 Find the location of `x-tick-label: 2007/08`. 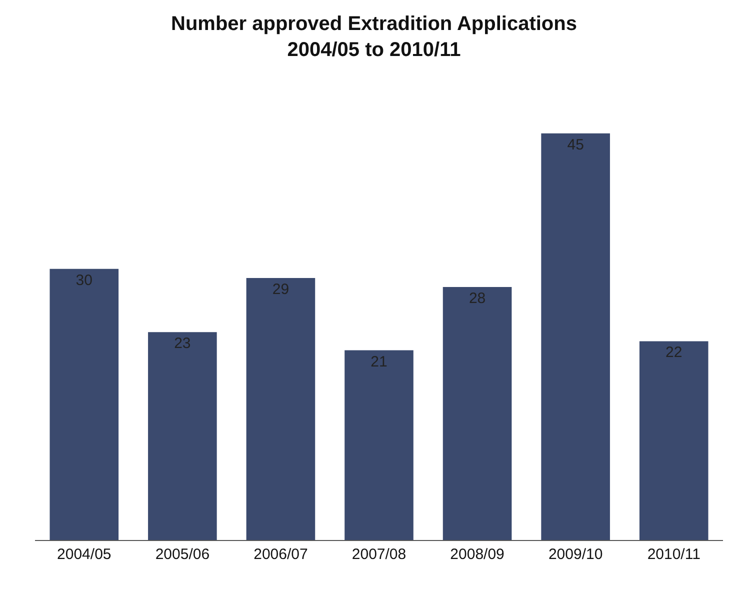

x-tick-label: 2007/08 is located at coordinates (379, 554).